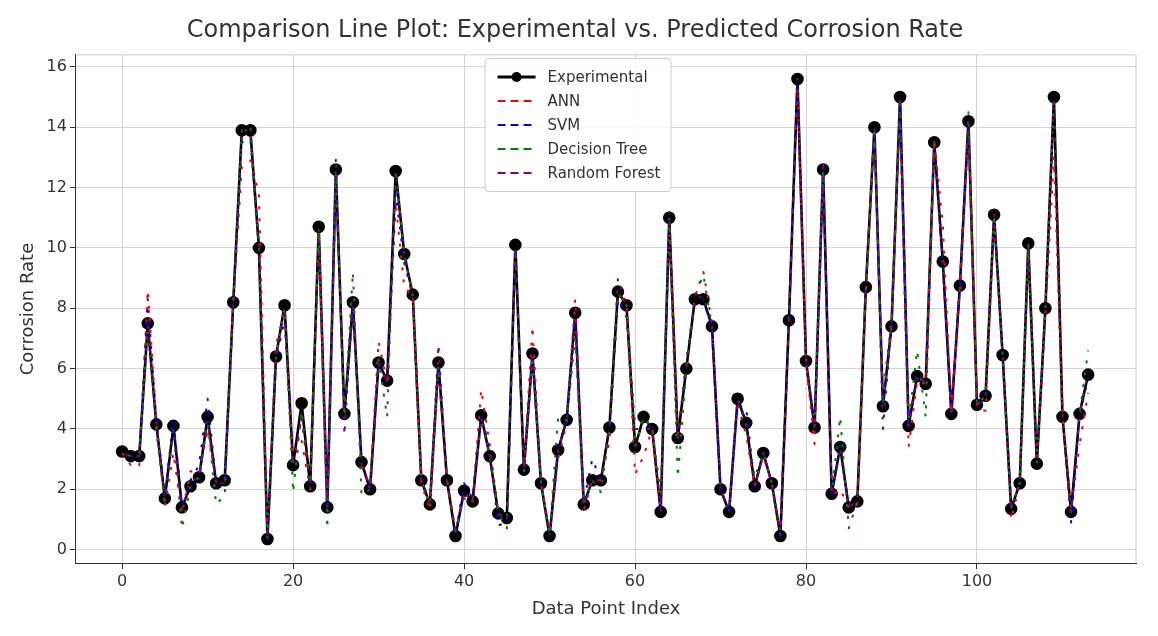  What do you see at coordinates (61, 488) in the screenshot?
I see `y-tick-label: 2` at bounding box center [61, 488].